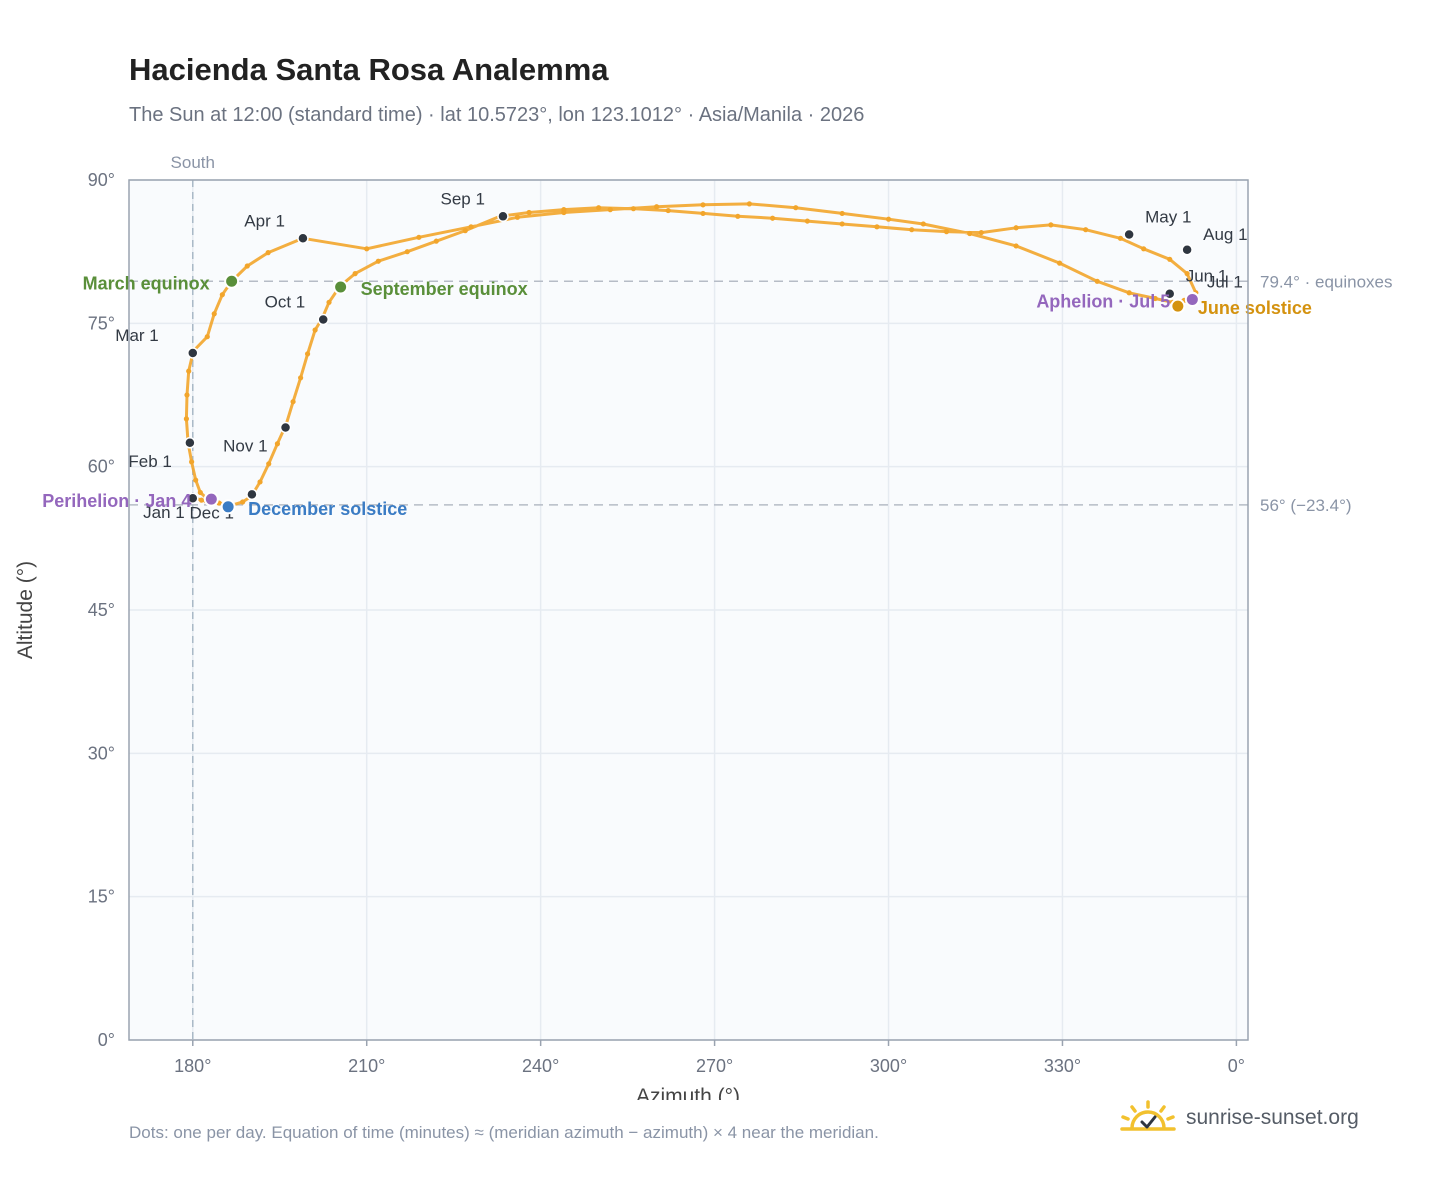 Image resolution: width=1448 pixels, height=1188 pixels. Describe the element at coordinates (192, 1066) in the screenshot. I see `x-tick-label: 180°` at that location.